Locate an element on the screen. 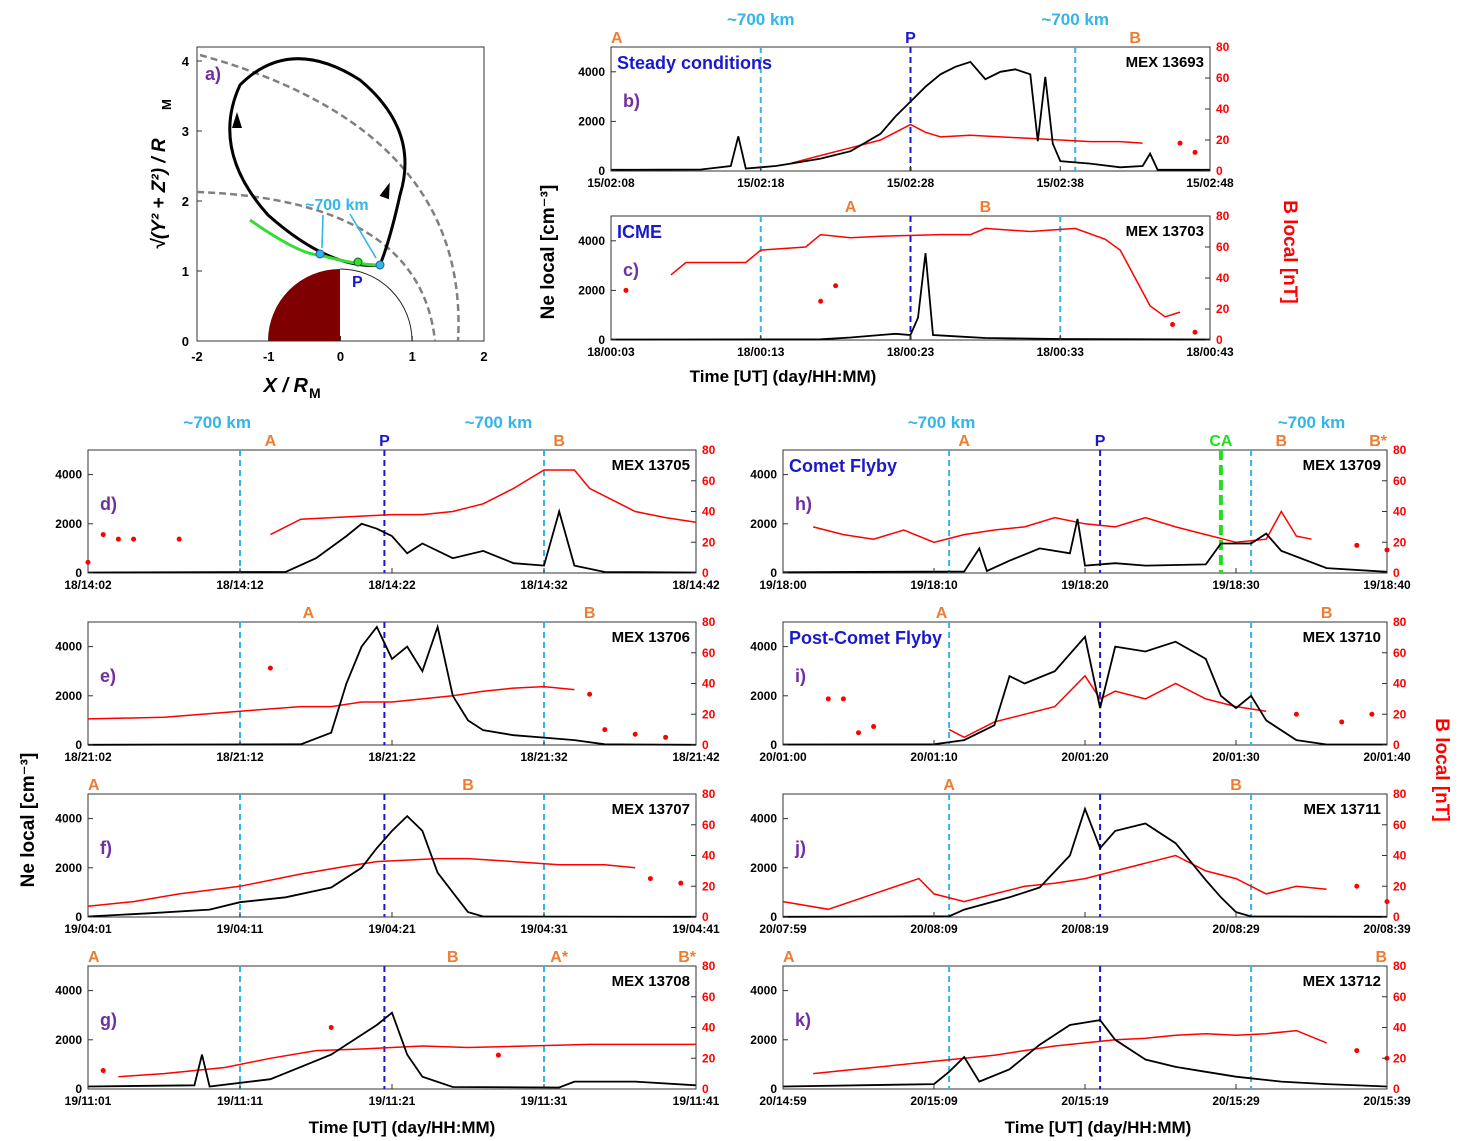 This screenshot has width=1460, height=1141. xtick-label: 20/15:19 is located at coordinates (1085, 1101).